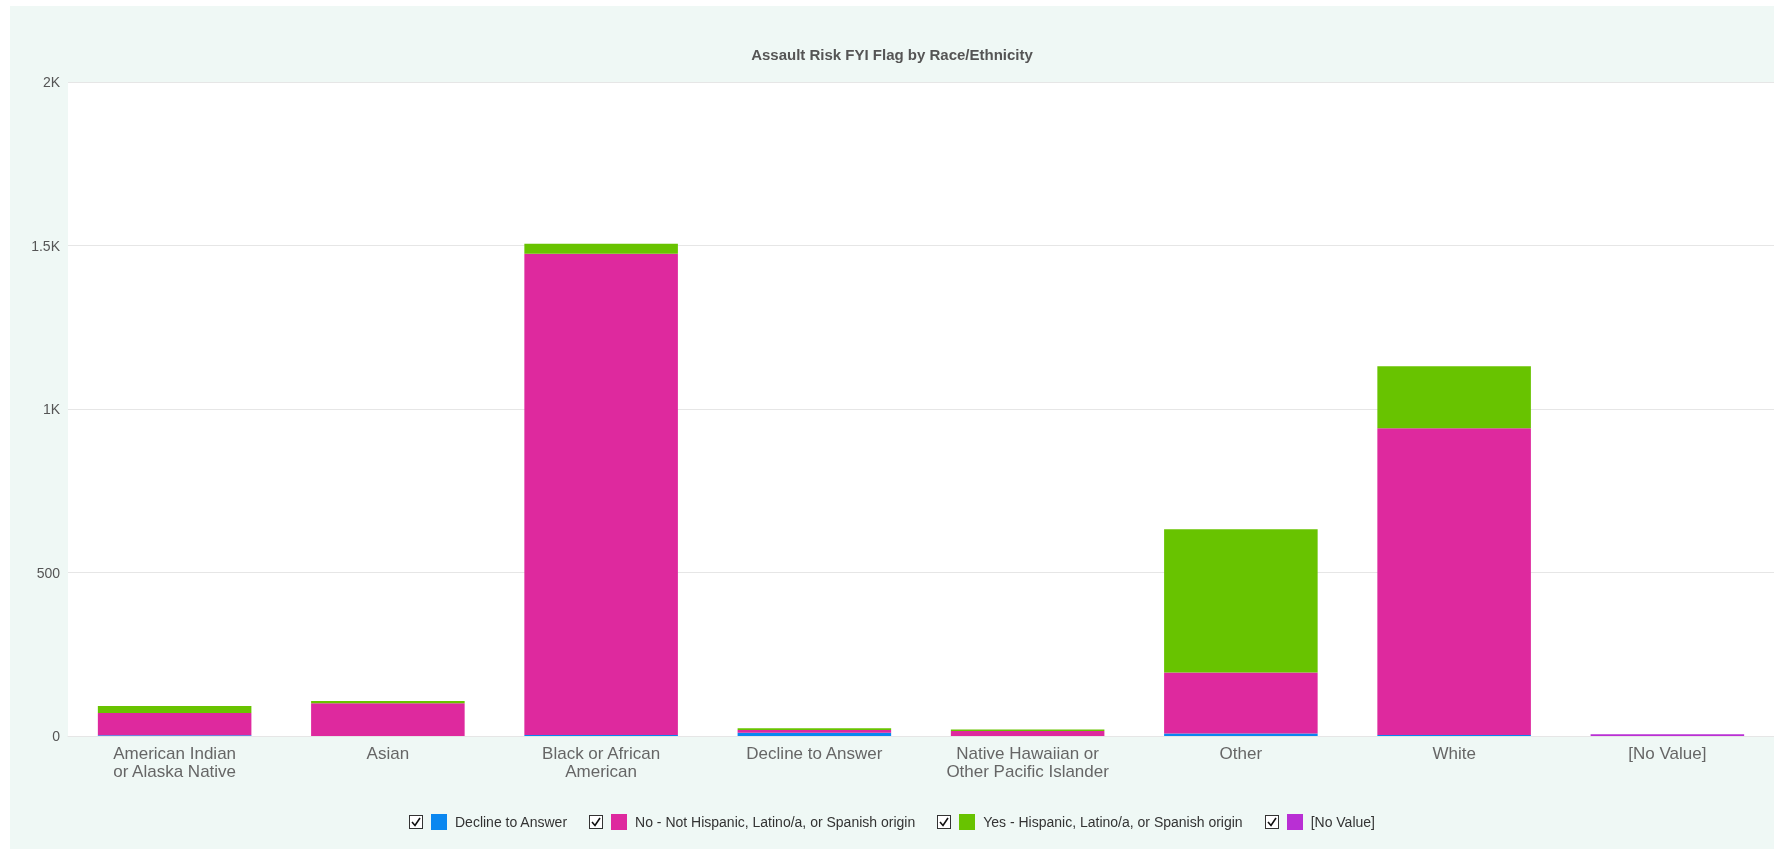  Describe the element at coordinates (511, 822) in the screenshot. I see `legend-label: Decline to Answer` at that location.